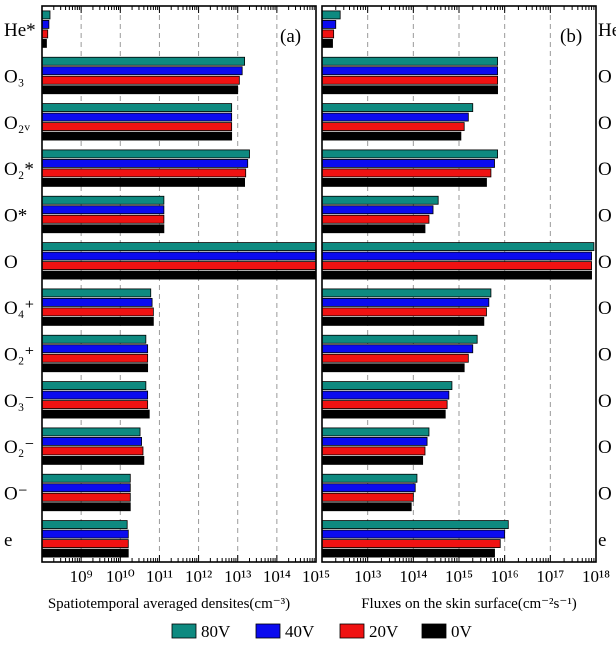 The height and width of the screenshot is (650, 616). I want to click on legend-swatch-40v, so click(268, 631).